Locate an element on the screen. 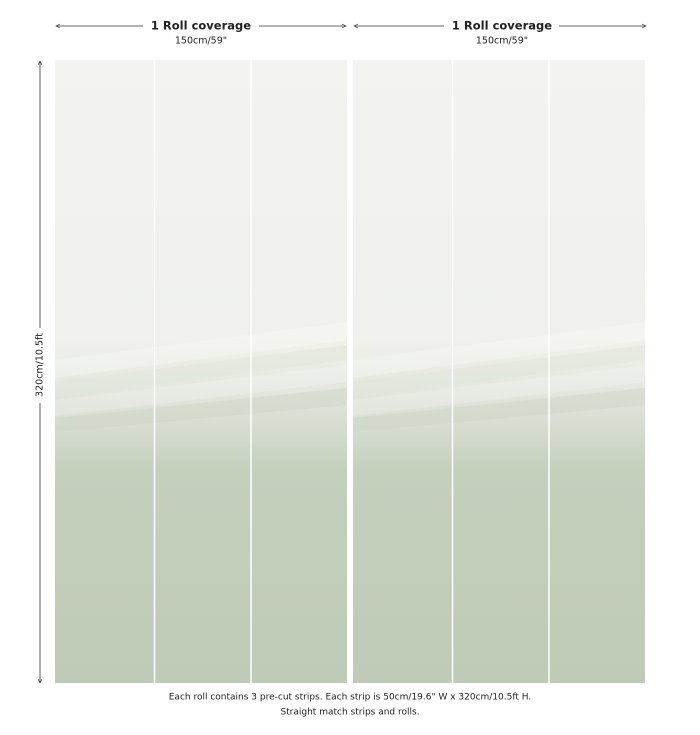  height-label: 320cm/10.5ft is located at coordinates (40, 365).